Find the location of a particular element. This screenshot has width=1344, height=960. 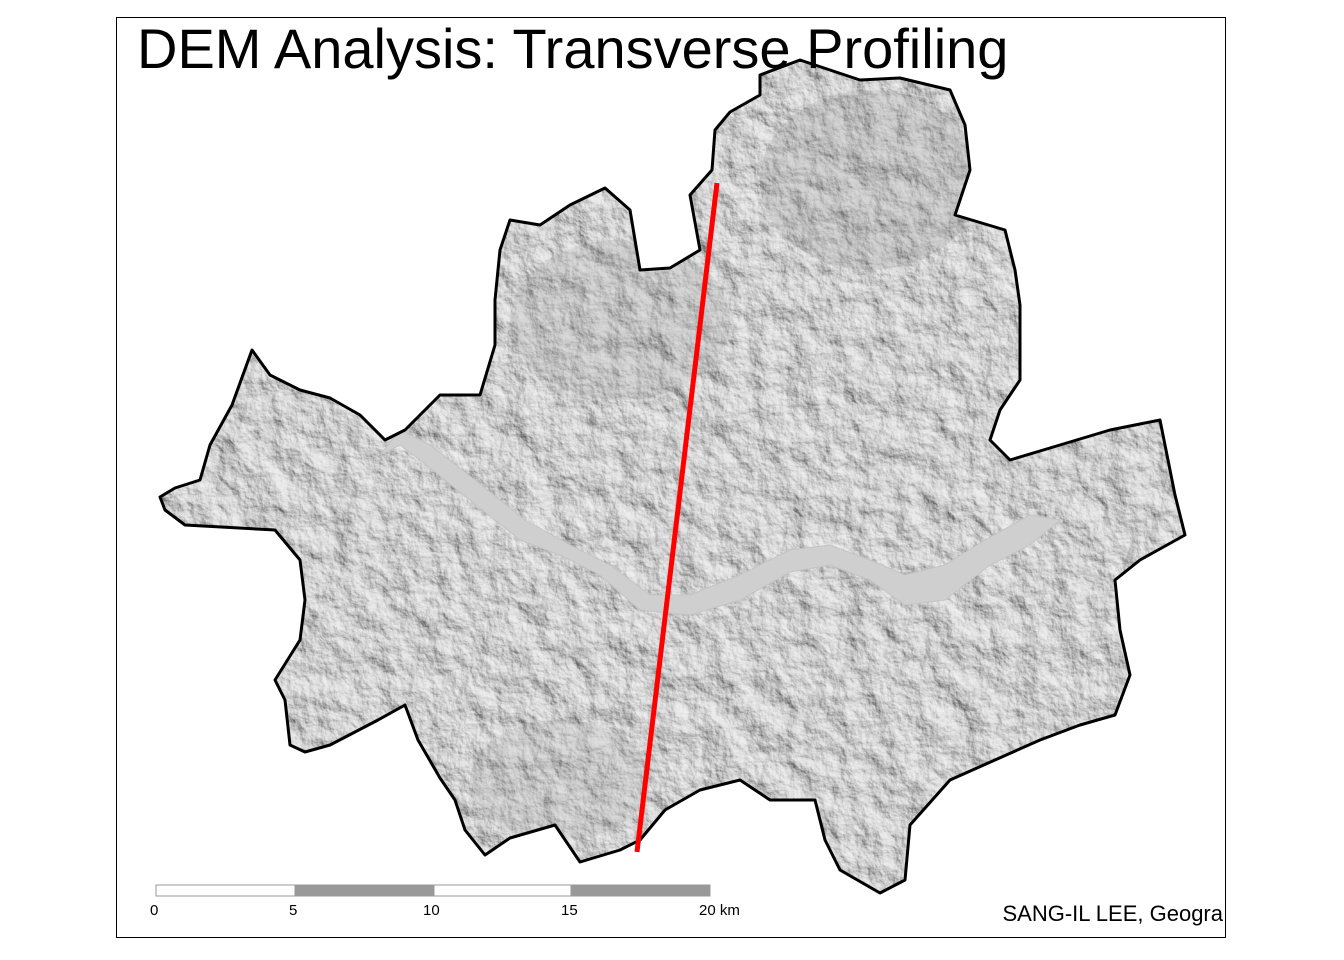

scale-tick-label: 0 is located at coordinates (154, 910).